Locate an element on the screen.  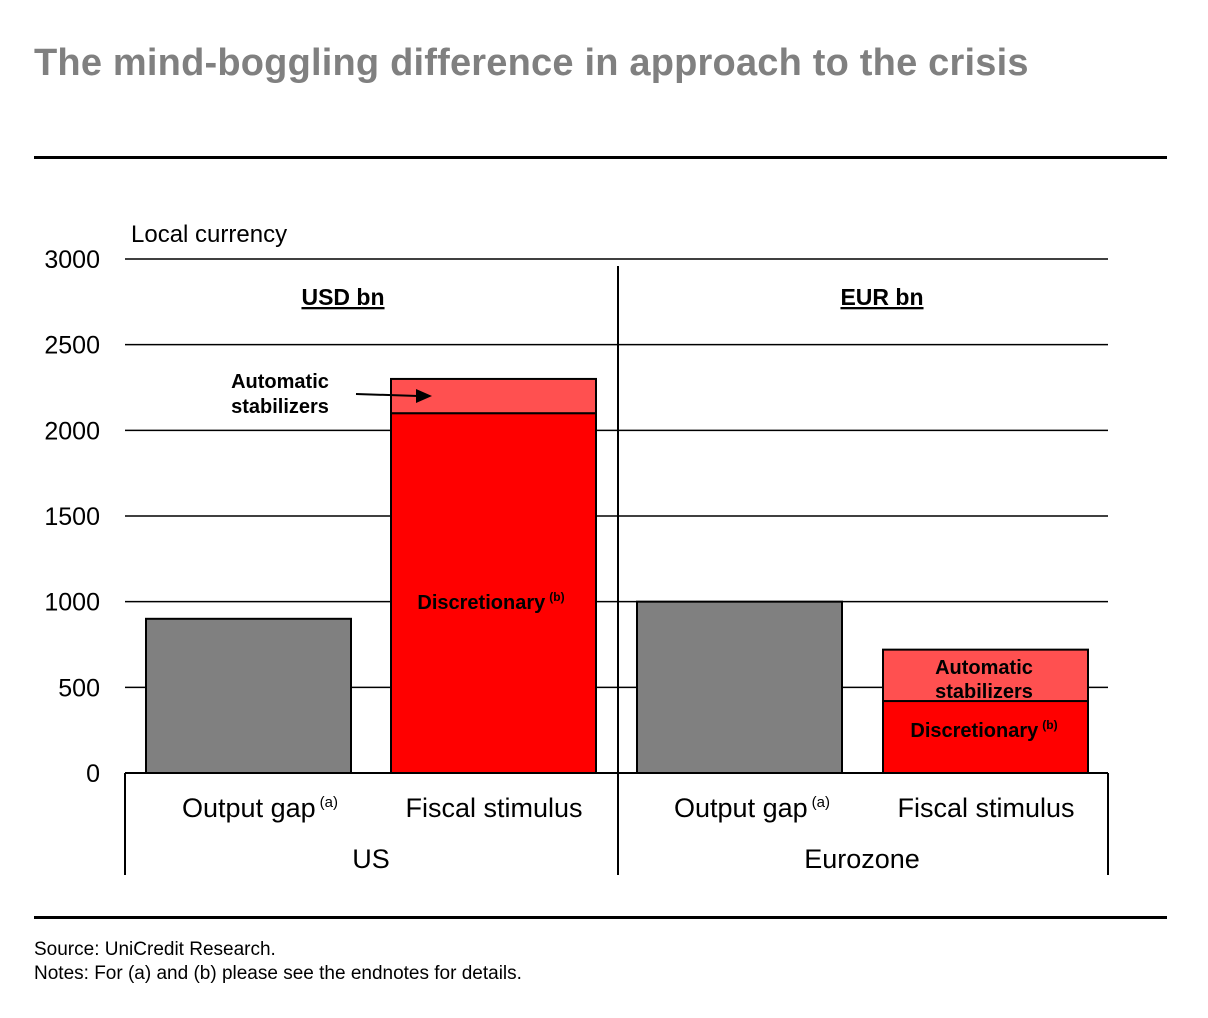
y-tick-label: 500 is located at coordinates (79, 688).